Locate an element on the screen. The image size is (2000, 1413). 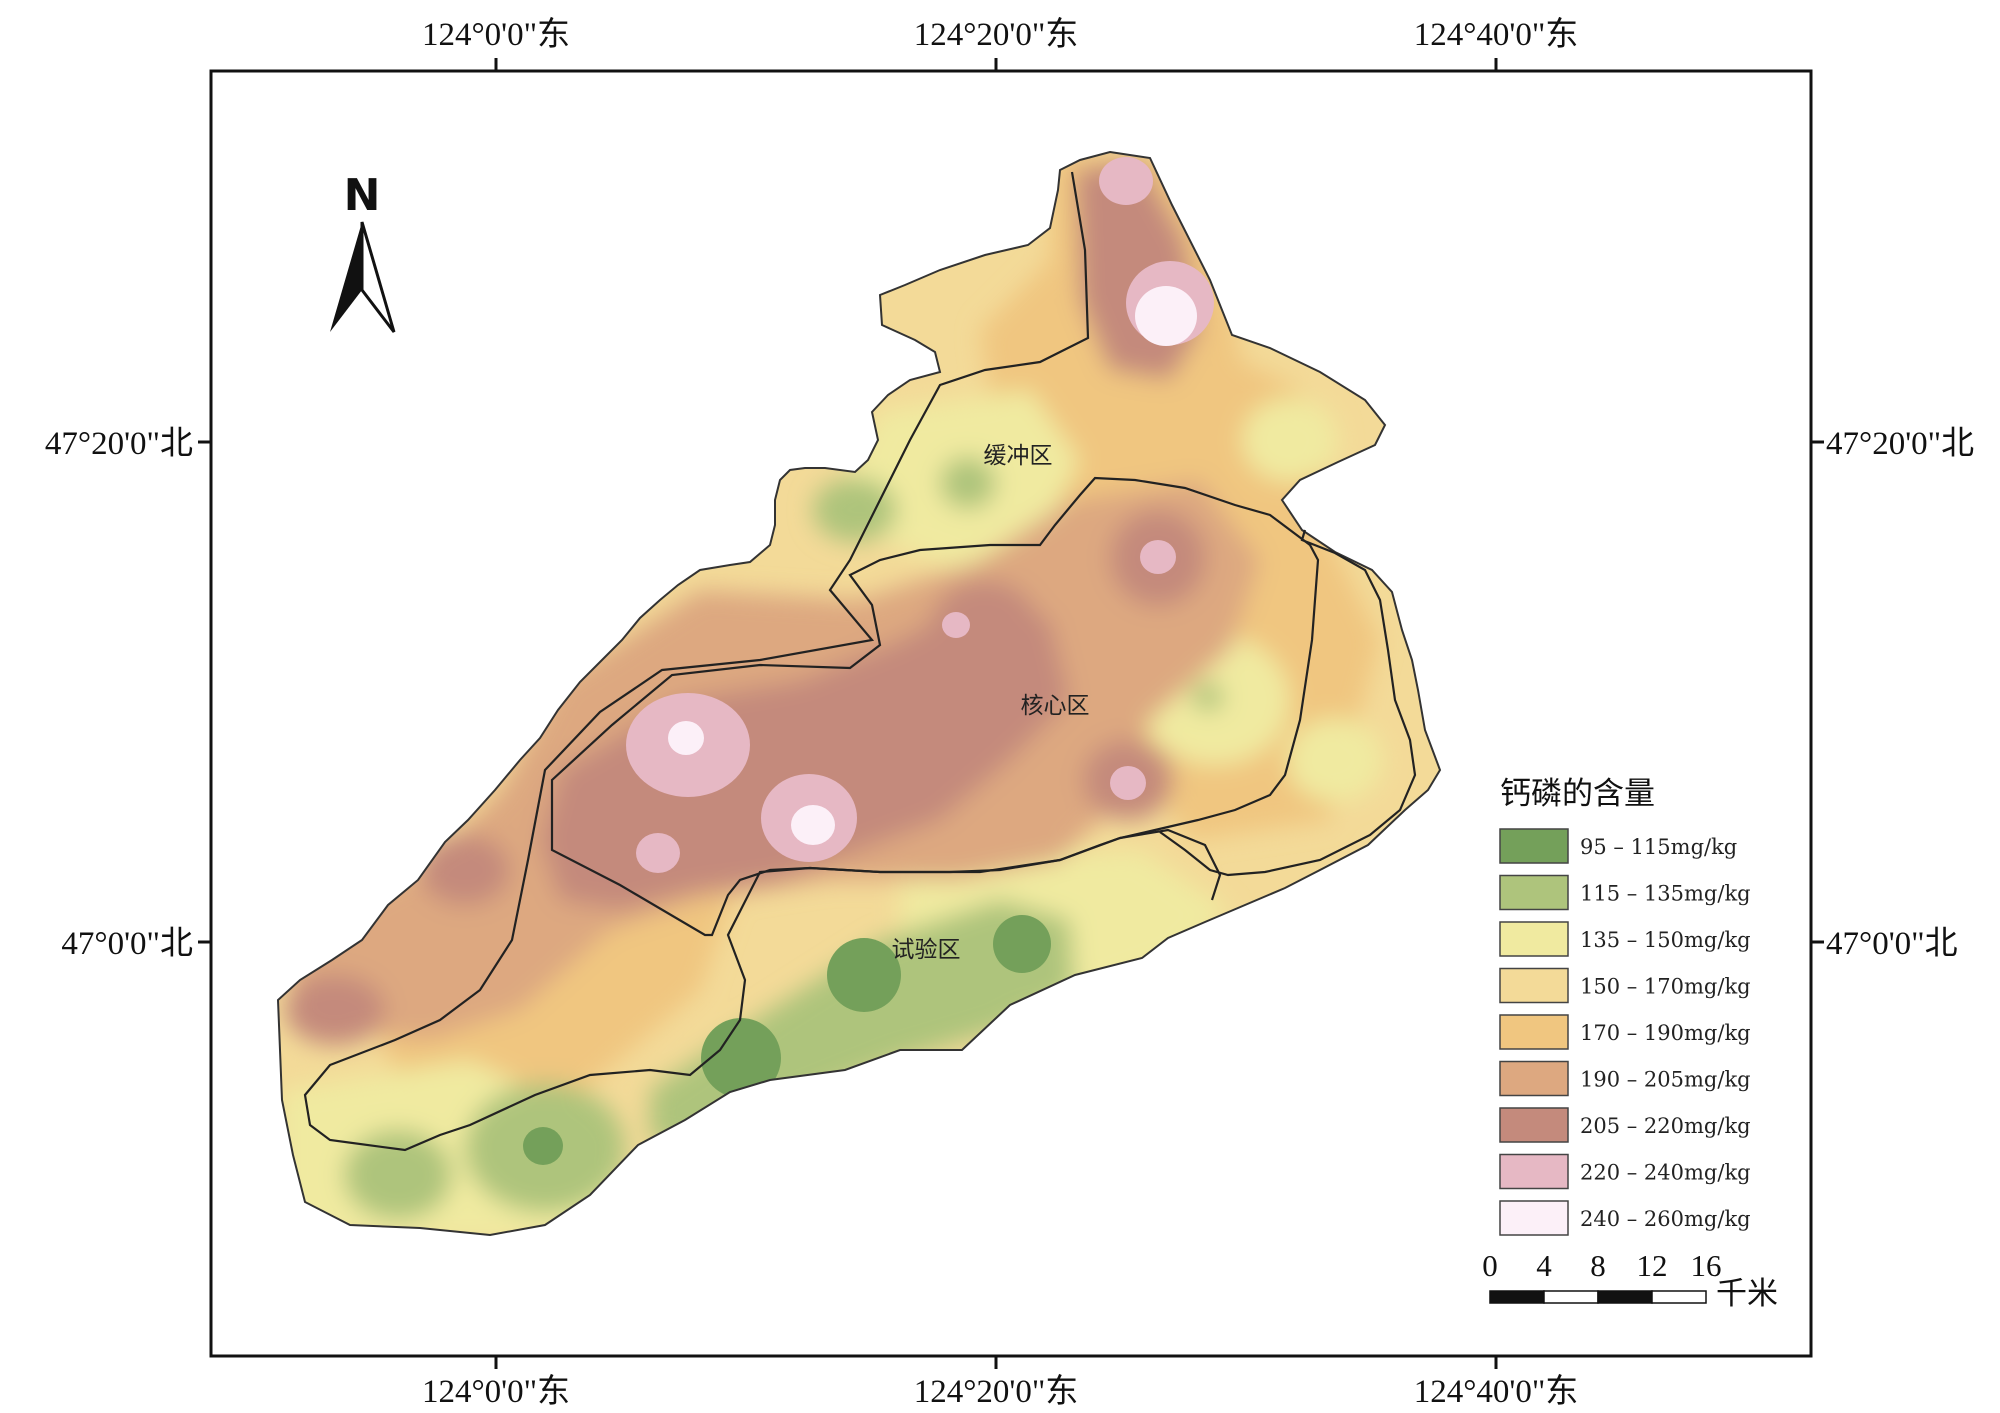
legend-label: 240 – 260mg/kg is located at coordinates (1665, 1219).